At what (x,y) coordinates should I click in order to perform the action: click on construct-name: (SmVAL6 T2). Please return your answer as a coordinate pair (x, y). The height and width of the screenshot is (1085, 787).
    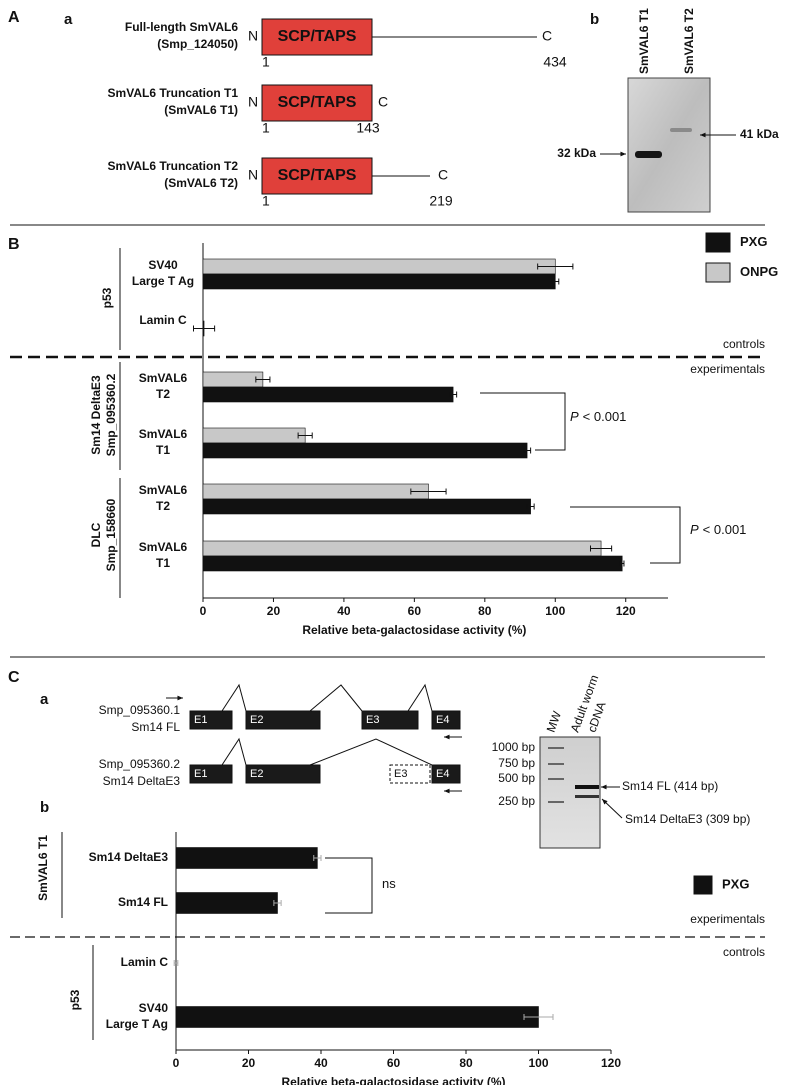
    Looking at the image, I should click on (201, 183).